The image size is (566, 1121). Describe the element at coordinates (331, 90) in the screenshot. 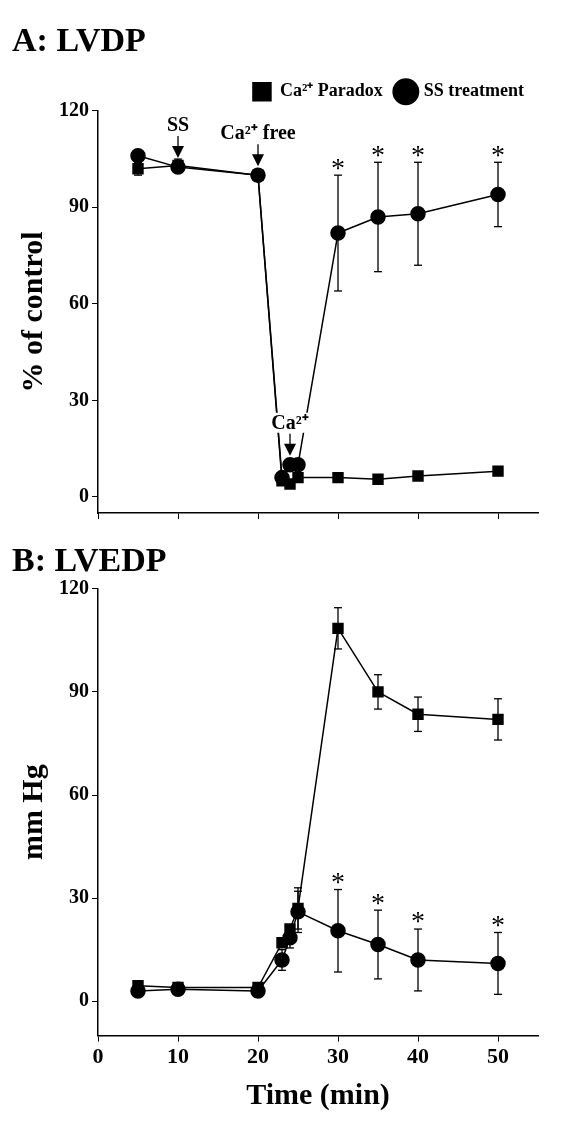

I see `legend-label: Ca²⁺ Paradox` at that location.